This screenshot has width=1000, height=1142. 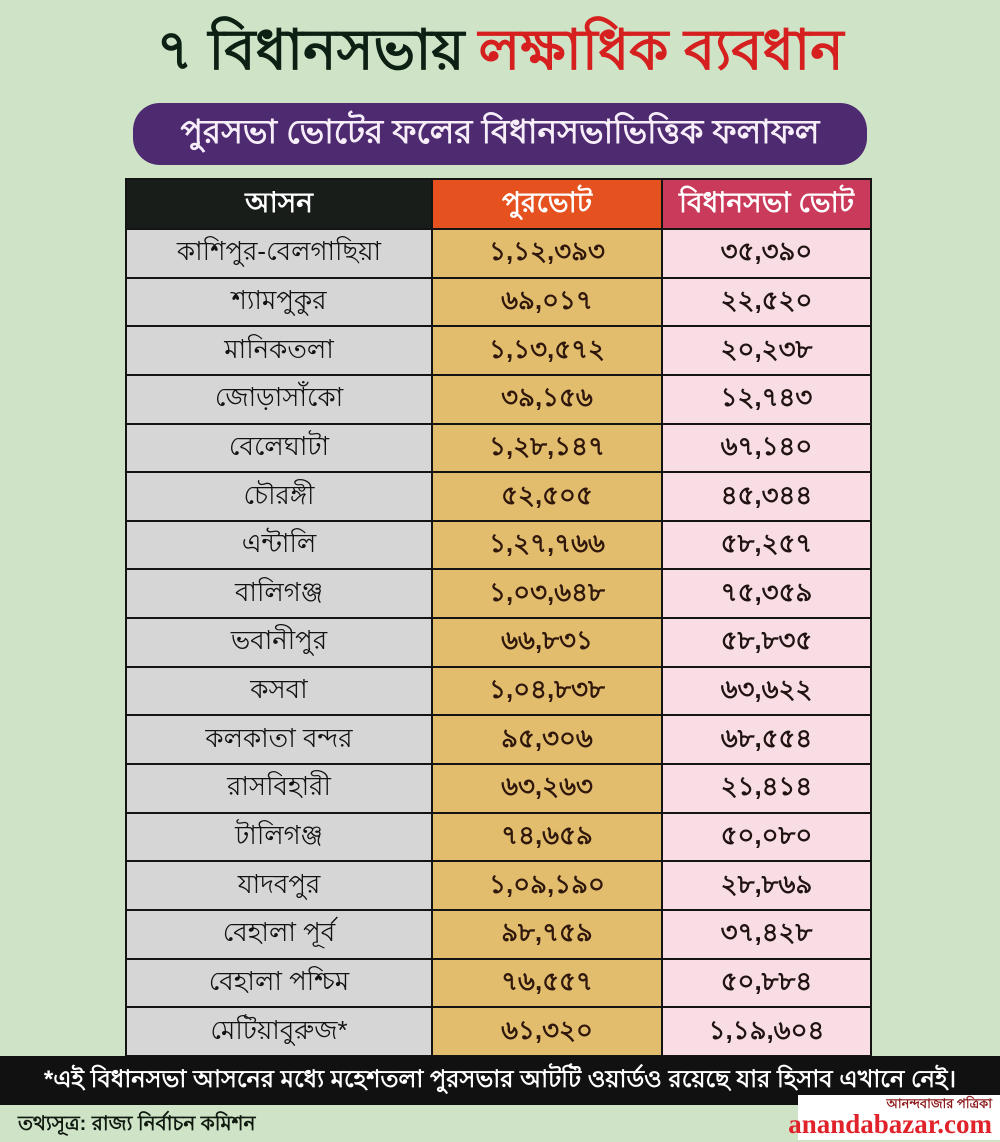 What do you see at coordinates (279, 302) in the screenshot?
I see `seat-name-cell: শ্যামপুকুর` at bounding box center [279, 302].